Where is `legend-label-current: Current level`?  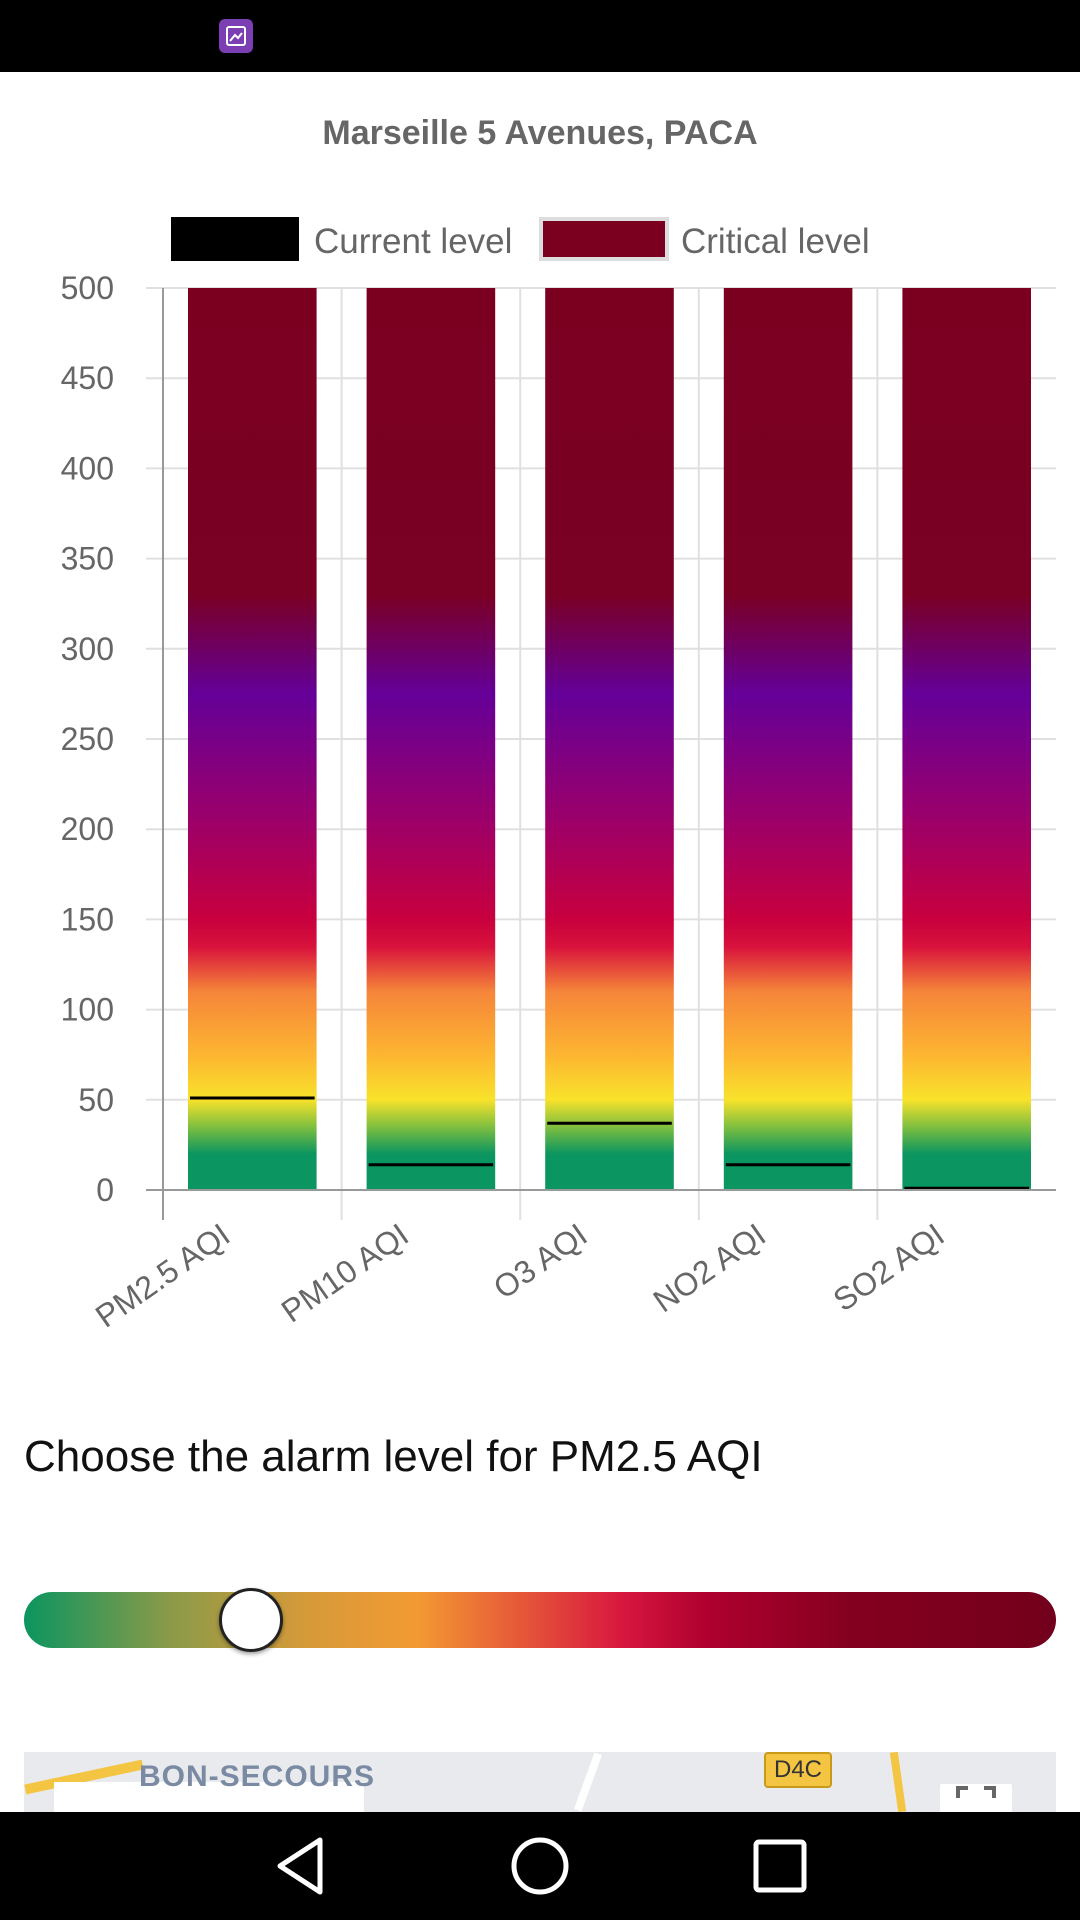 legend-label-current: Current level is located at coordinates (413, 241).